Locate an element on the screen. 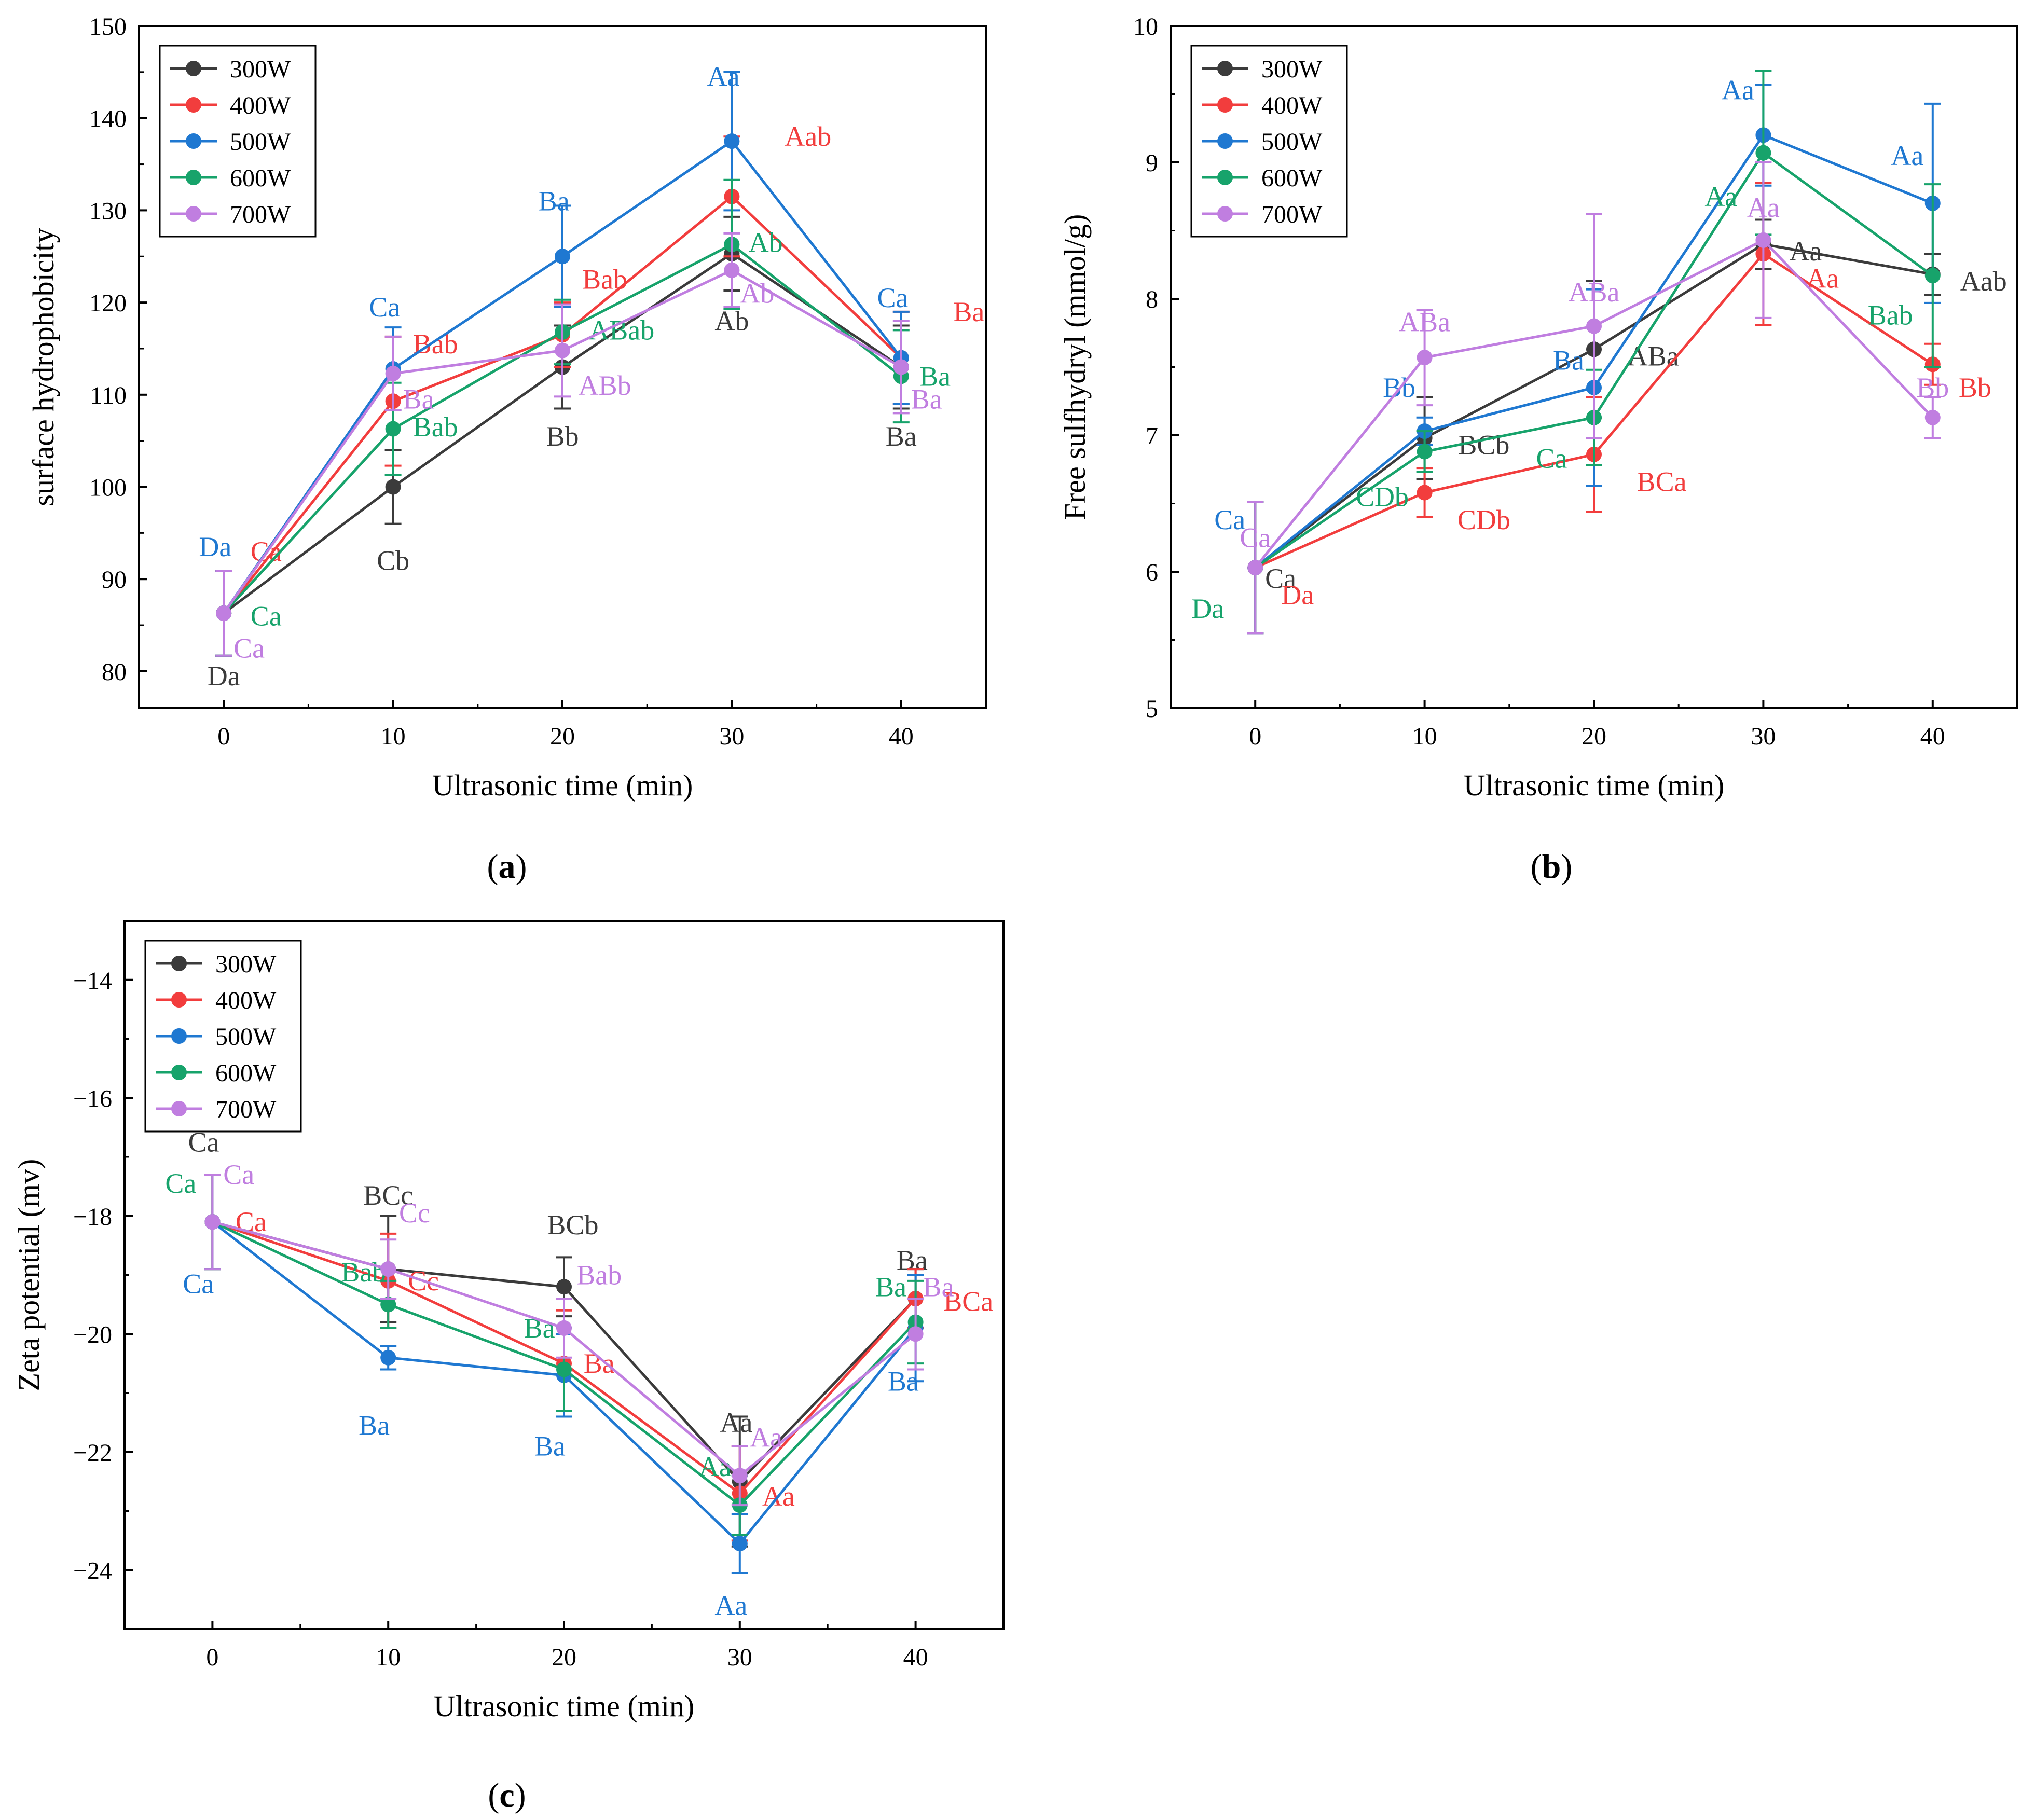 This screenshot has width=2035, height=1820. series-300W: Ca BCc BCb Aa Ba is located at coordinates (558, 1338).